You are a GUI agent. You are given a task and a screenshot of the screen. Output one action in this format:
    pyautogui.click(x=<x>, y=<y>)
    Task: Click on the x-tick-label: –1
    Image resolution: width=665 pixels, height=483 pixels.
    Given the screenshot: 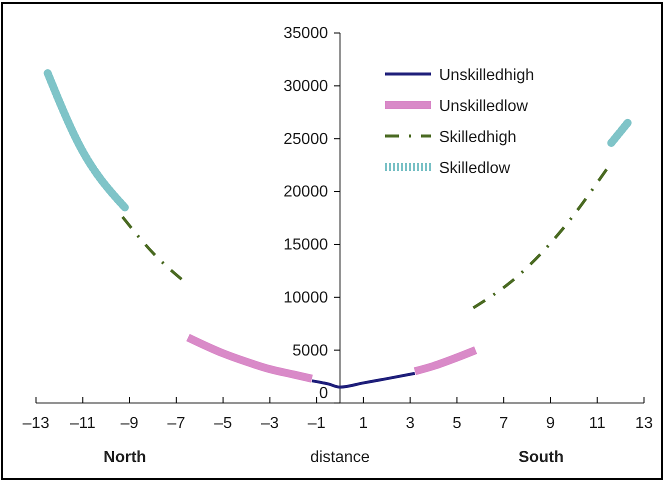 What is the action you would take?
    pyautogui.click(x=317, y=423)
    